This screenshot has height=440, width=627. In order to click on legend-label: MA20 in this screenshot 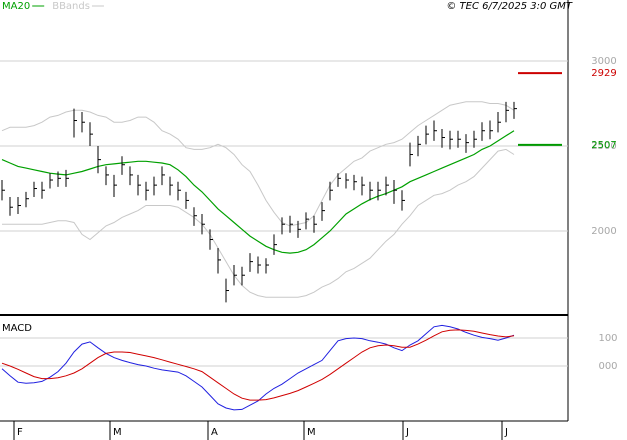, I will do `click(16, 6)`.